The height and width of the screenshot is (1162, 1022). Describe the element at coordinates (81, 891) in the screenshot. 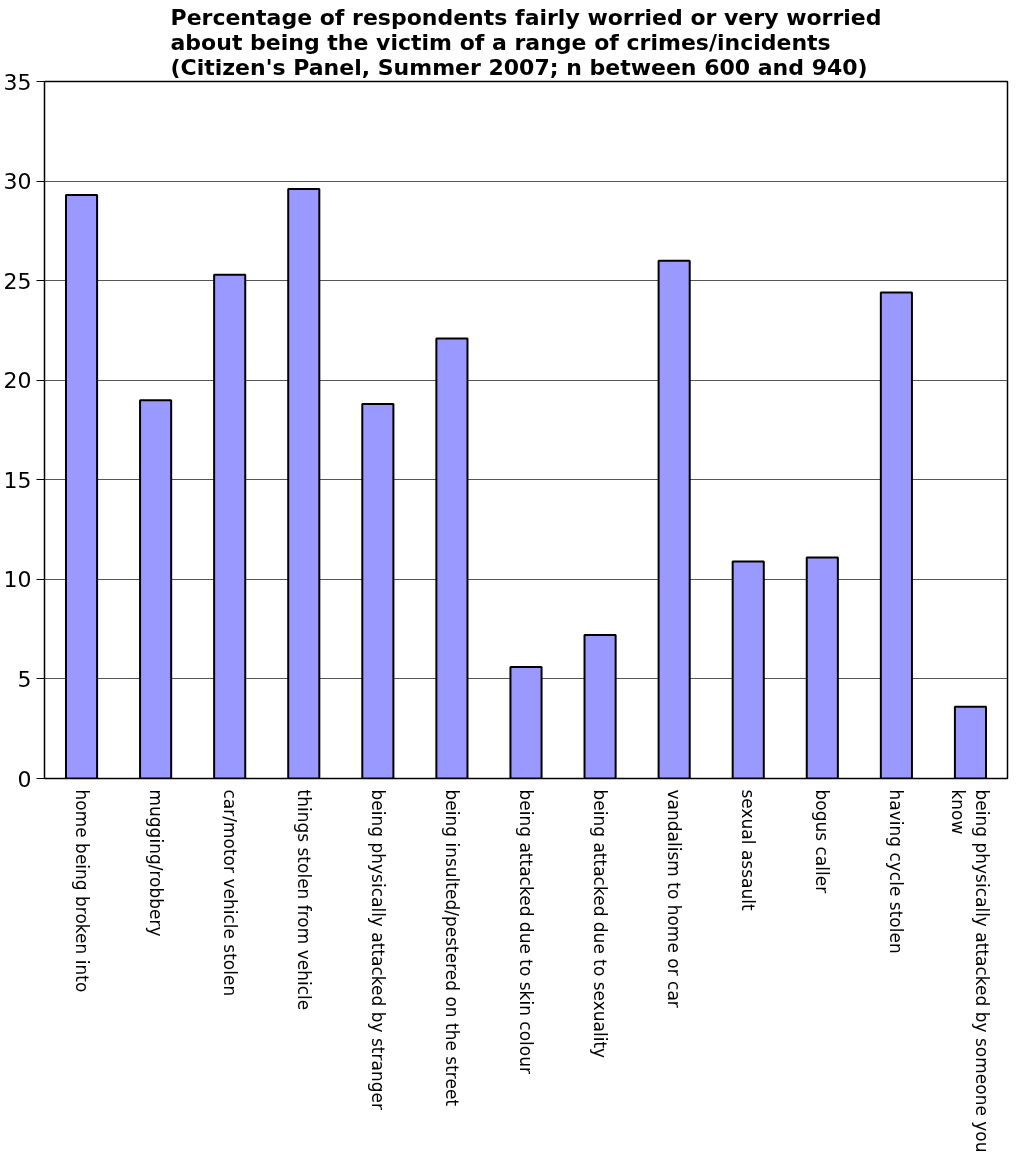

I see `x-tick-label: home being broken into` at that location.